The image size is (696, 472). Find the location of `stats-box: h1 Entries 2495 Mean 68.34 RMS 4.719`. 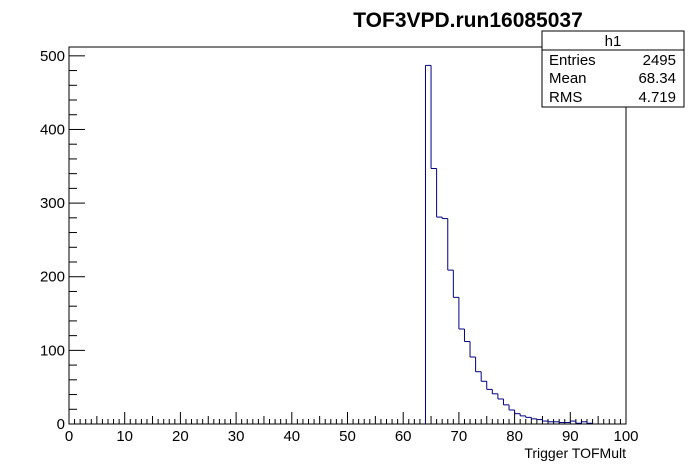

stats-box: h1 Entries 2495 Mean 68.34 RMS 4.719 is located at coordinates (613, 69).